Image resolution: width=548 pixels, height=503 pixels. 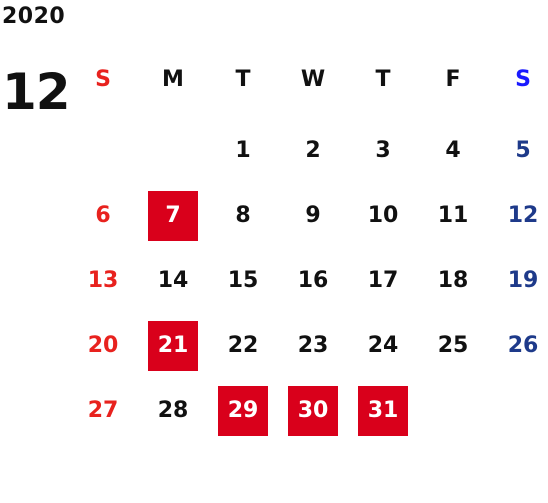 I want to click on date-label: 15, so click(x=243, y=280).